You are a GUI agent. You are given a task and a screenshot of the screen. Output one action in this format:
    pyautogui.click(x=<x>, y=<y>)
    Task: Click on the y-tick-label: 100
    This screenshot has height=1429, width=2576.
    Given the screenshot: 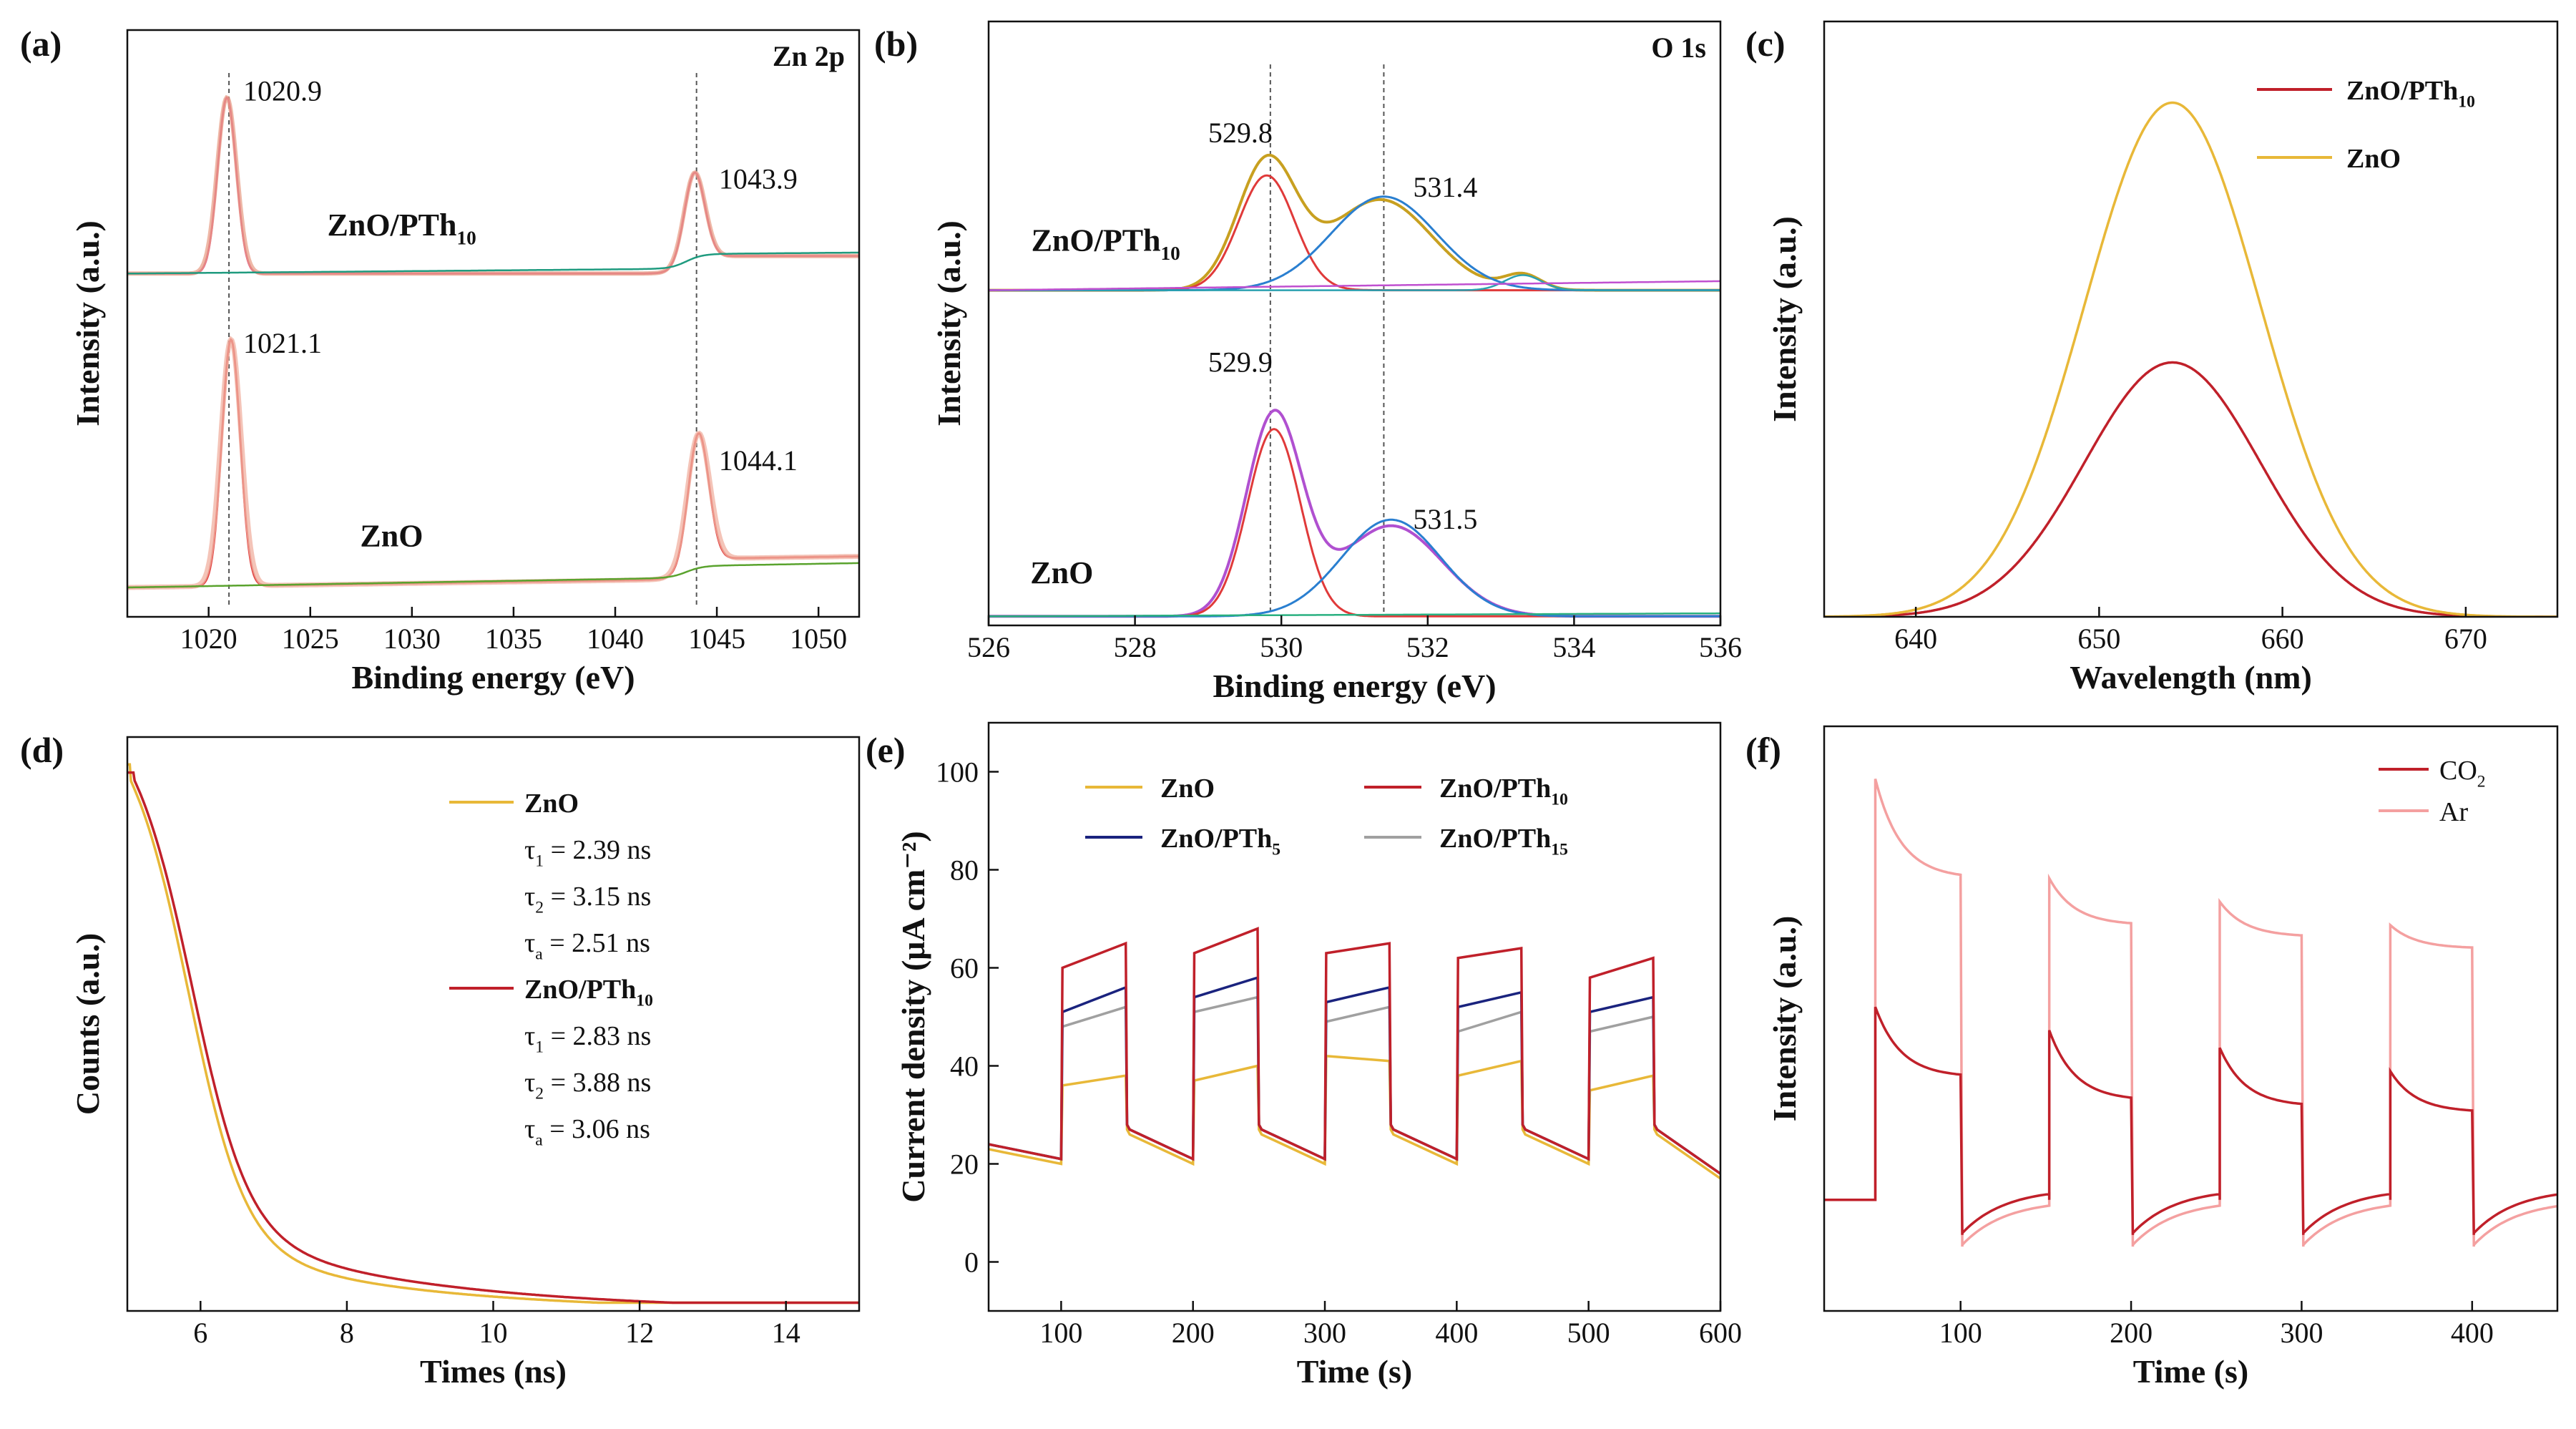 What is the action you would take?
    pyautogui.click(x=957, y=772)
    